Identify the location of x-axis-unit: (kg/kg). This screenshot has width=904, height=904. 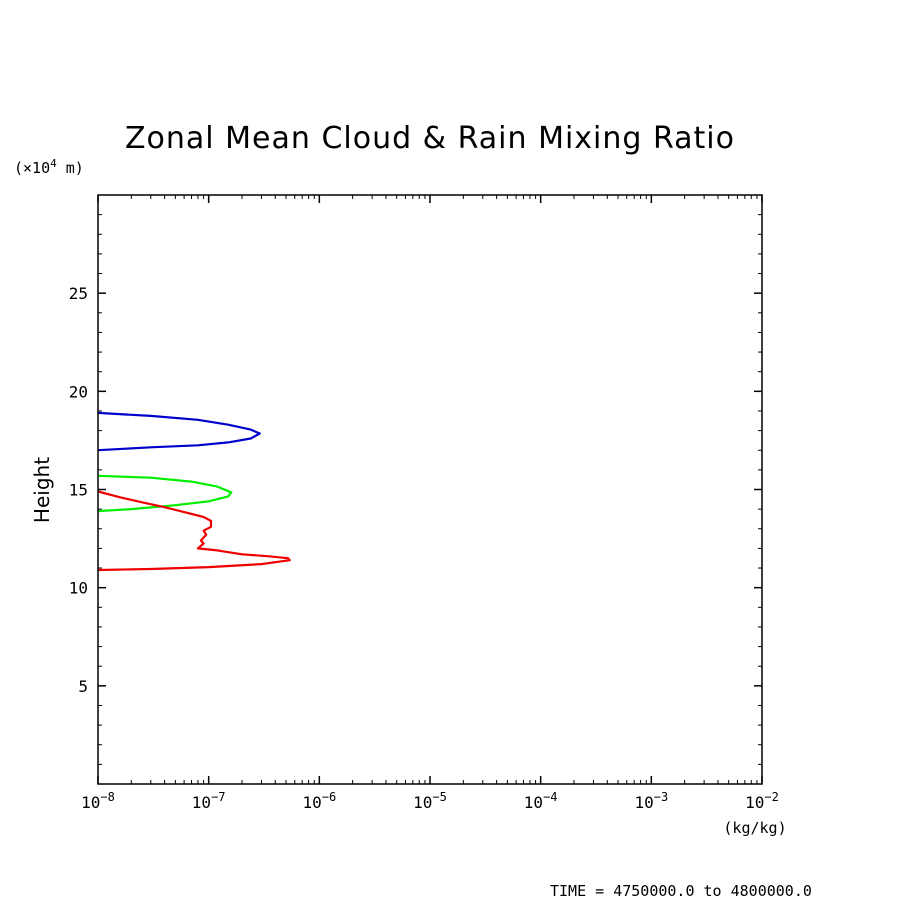
(754, 828).